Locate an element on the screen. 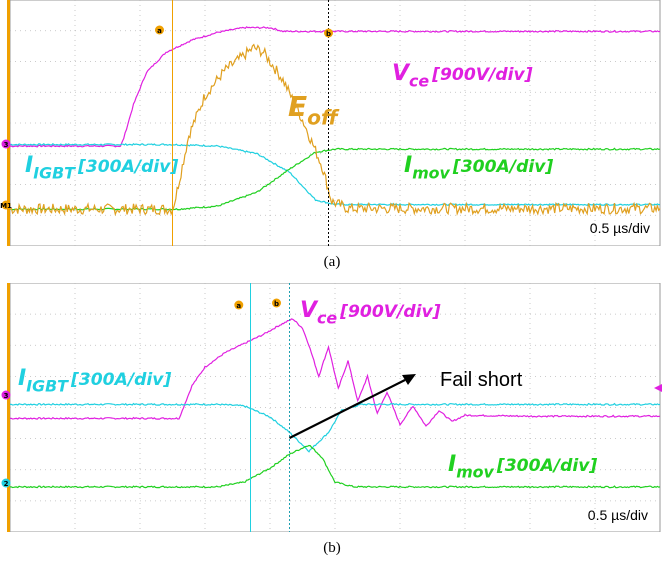  channel-m1-marker-dot is located at coordinates (6, 205).